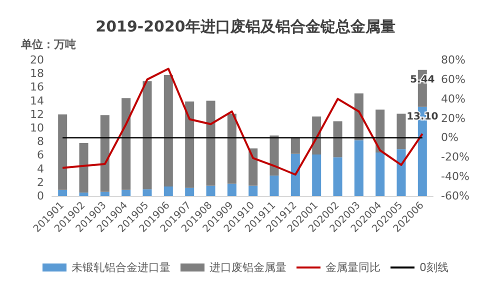  Describe the element at coordinates (37, 60) in the screenshot. I see `y-tick-label: 20` at that location.